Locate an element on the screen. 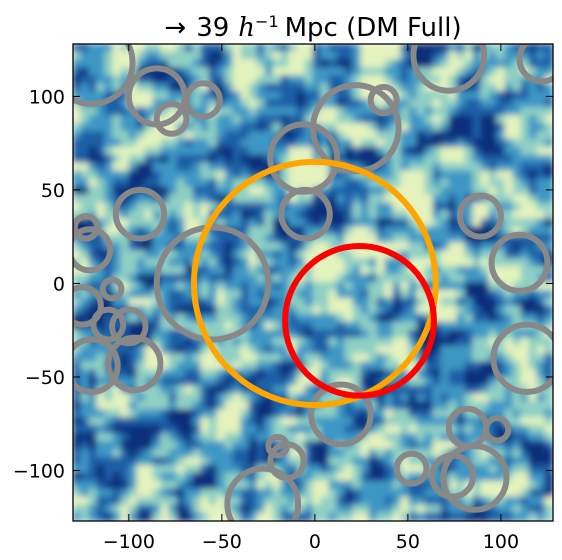 The image size is (562, 560). red-circle is located at coordinates (359, 321).